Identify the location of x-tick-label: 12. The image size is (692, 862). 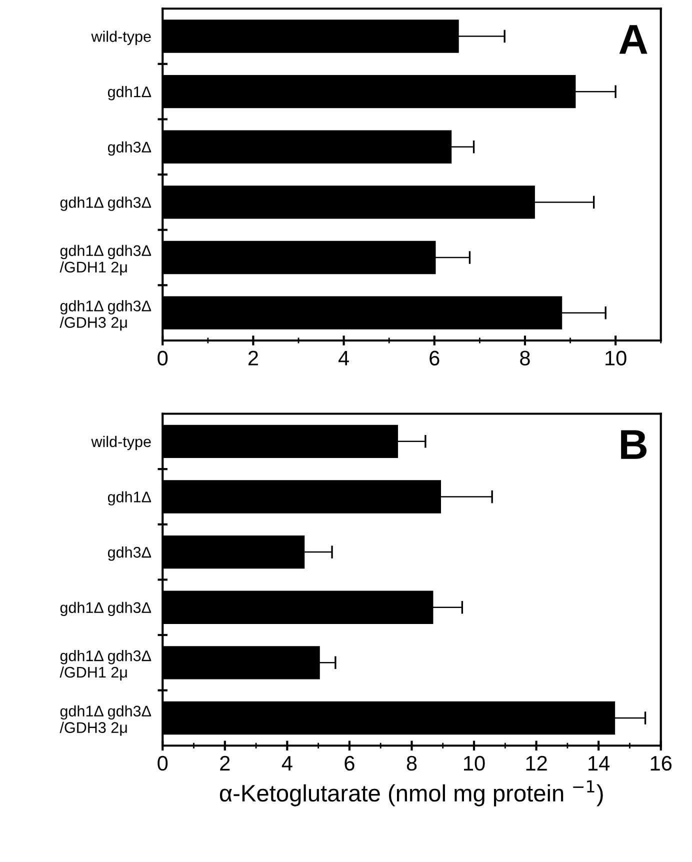
(536, 763).